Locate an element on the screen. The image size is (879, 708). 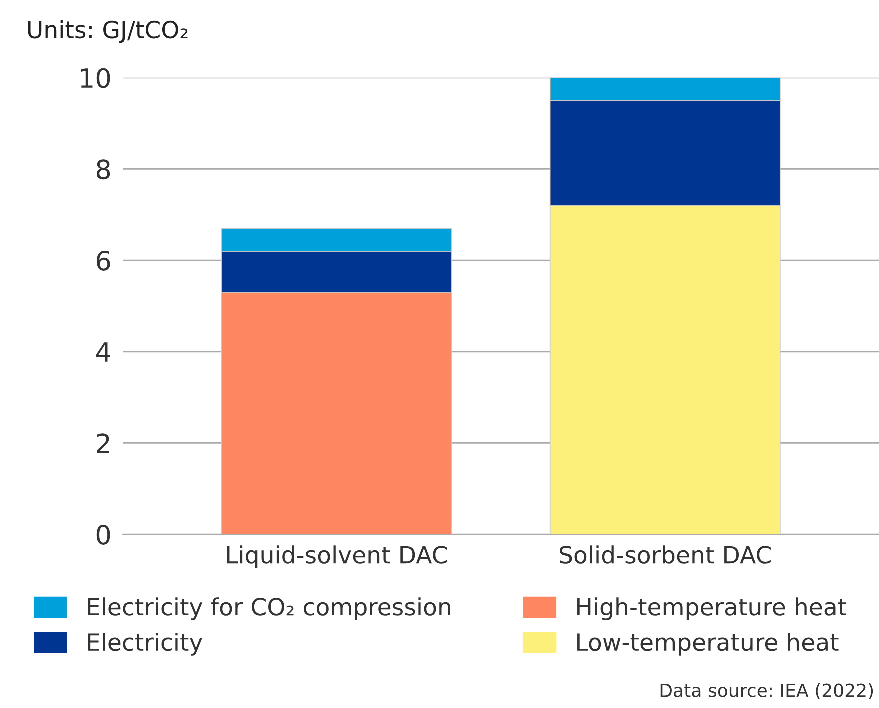
y-tick-label: 10 is located at coordinates (95, 78).